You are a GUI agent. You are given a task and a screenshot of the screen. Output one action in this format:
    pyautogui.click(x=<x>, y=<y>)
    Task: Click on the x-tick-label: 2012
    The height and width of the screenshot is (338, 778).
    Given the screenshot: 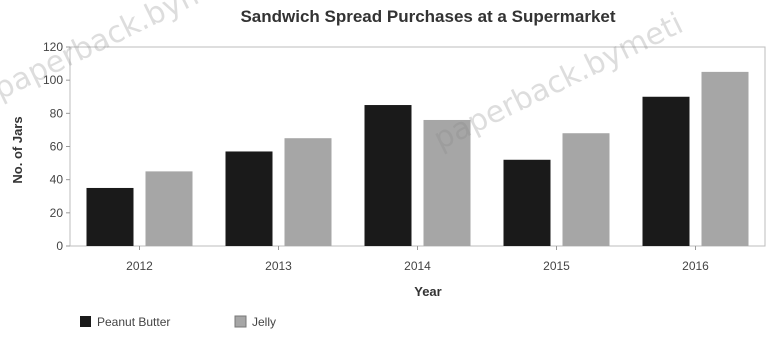 What is the action you would take?
    pyautogui.click(x=139, y=266)
    